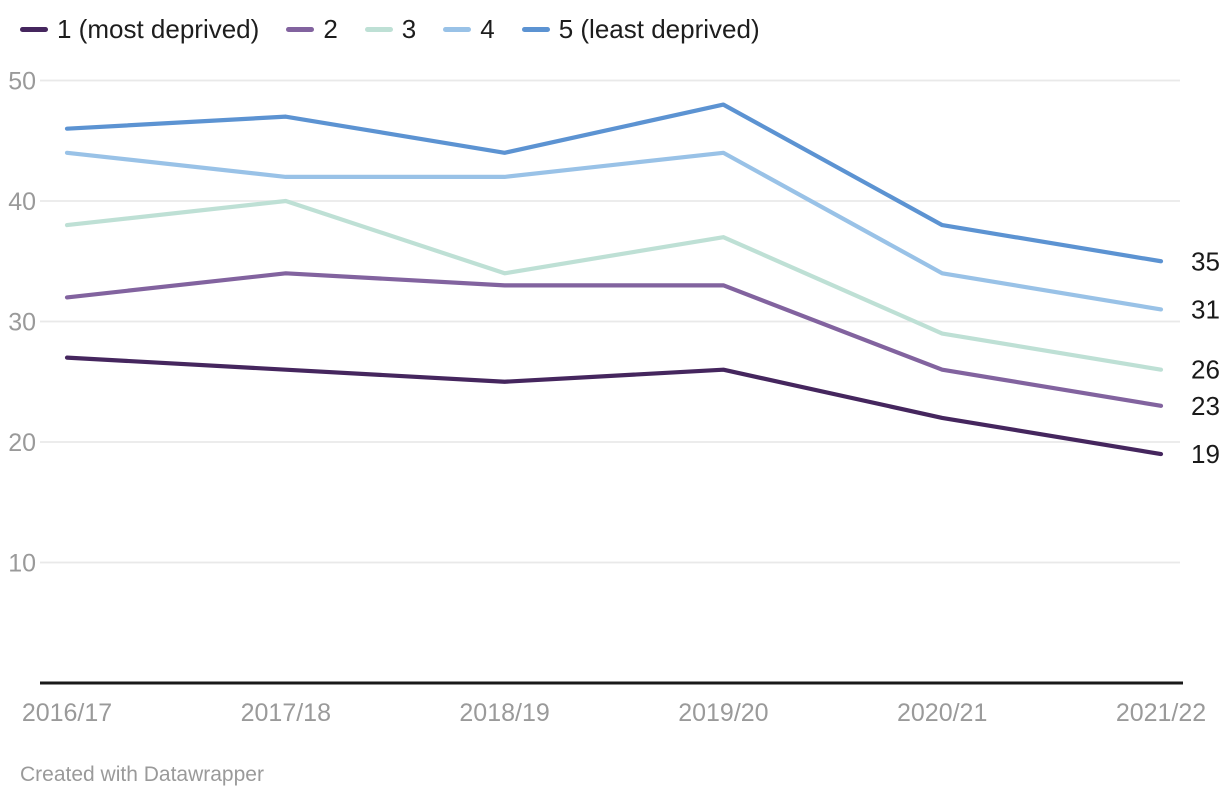 The height and width of the screenshot is (800, 1220). Describe the element at coordinates (22, 443) in the screenshot. I see `y-tick-label-20: 20` at that location.